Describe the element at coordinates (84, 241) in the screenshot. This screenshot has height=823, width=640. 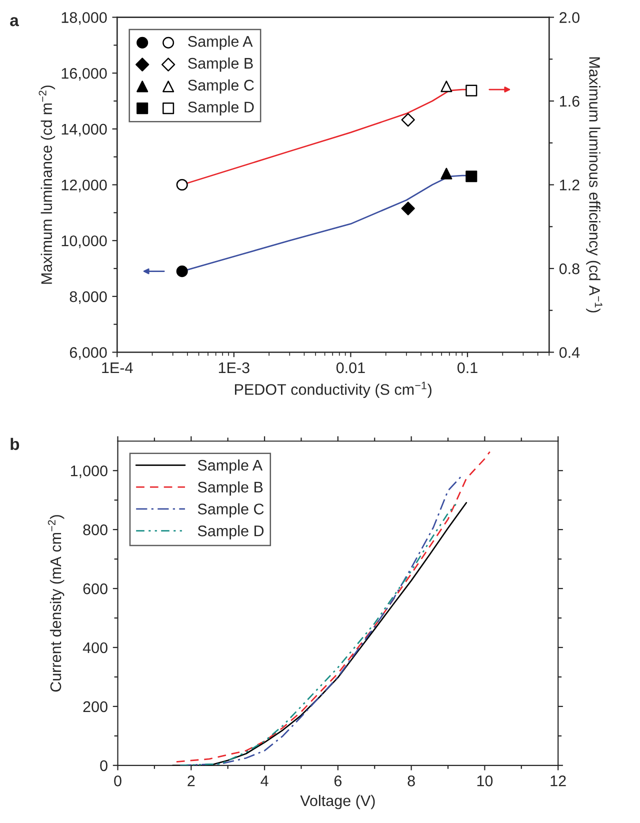
I see `y-tick-label: 10,000` at that location.